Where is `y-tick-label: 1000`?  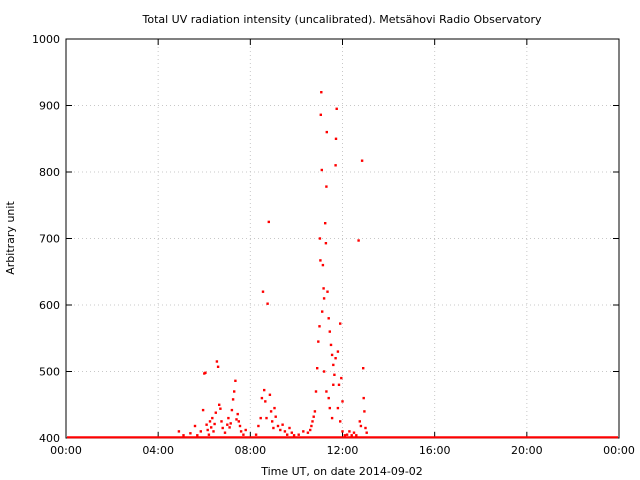 y-tick-label: 1000 is located at coordinates (46, 39).